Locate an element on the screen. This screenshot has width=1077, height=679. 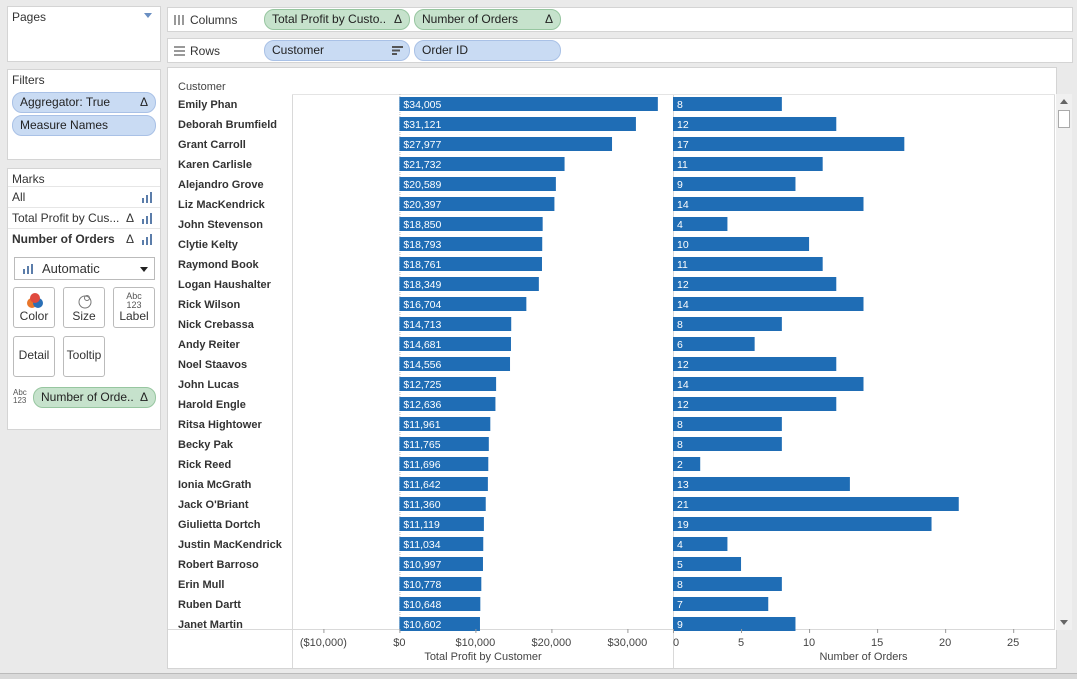
chevron-down-icon is located at coordinates (148, 15).